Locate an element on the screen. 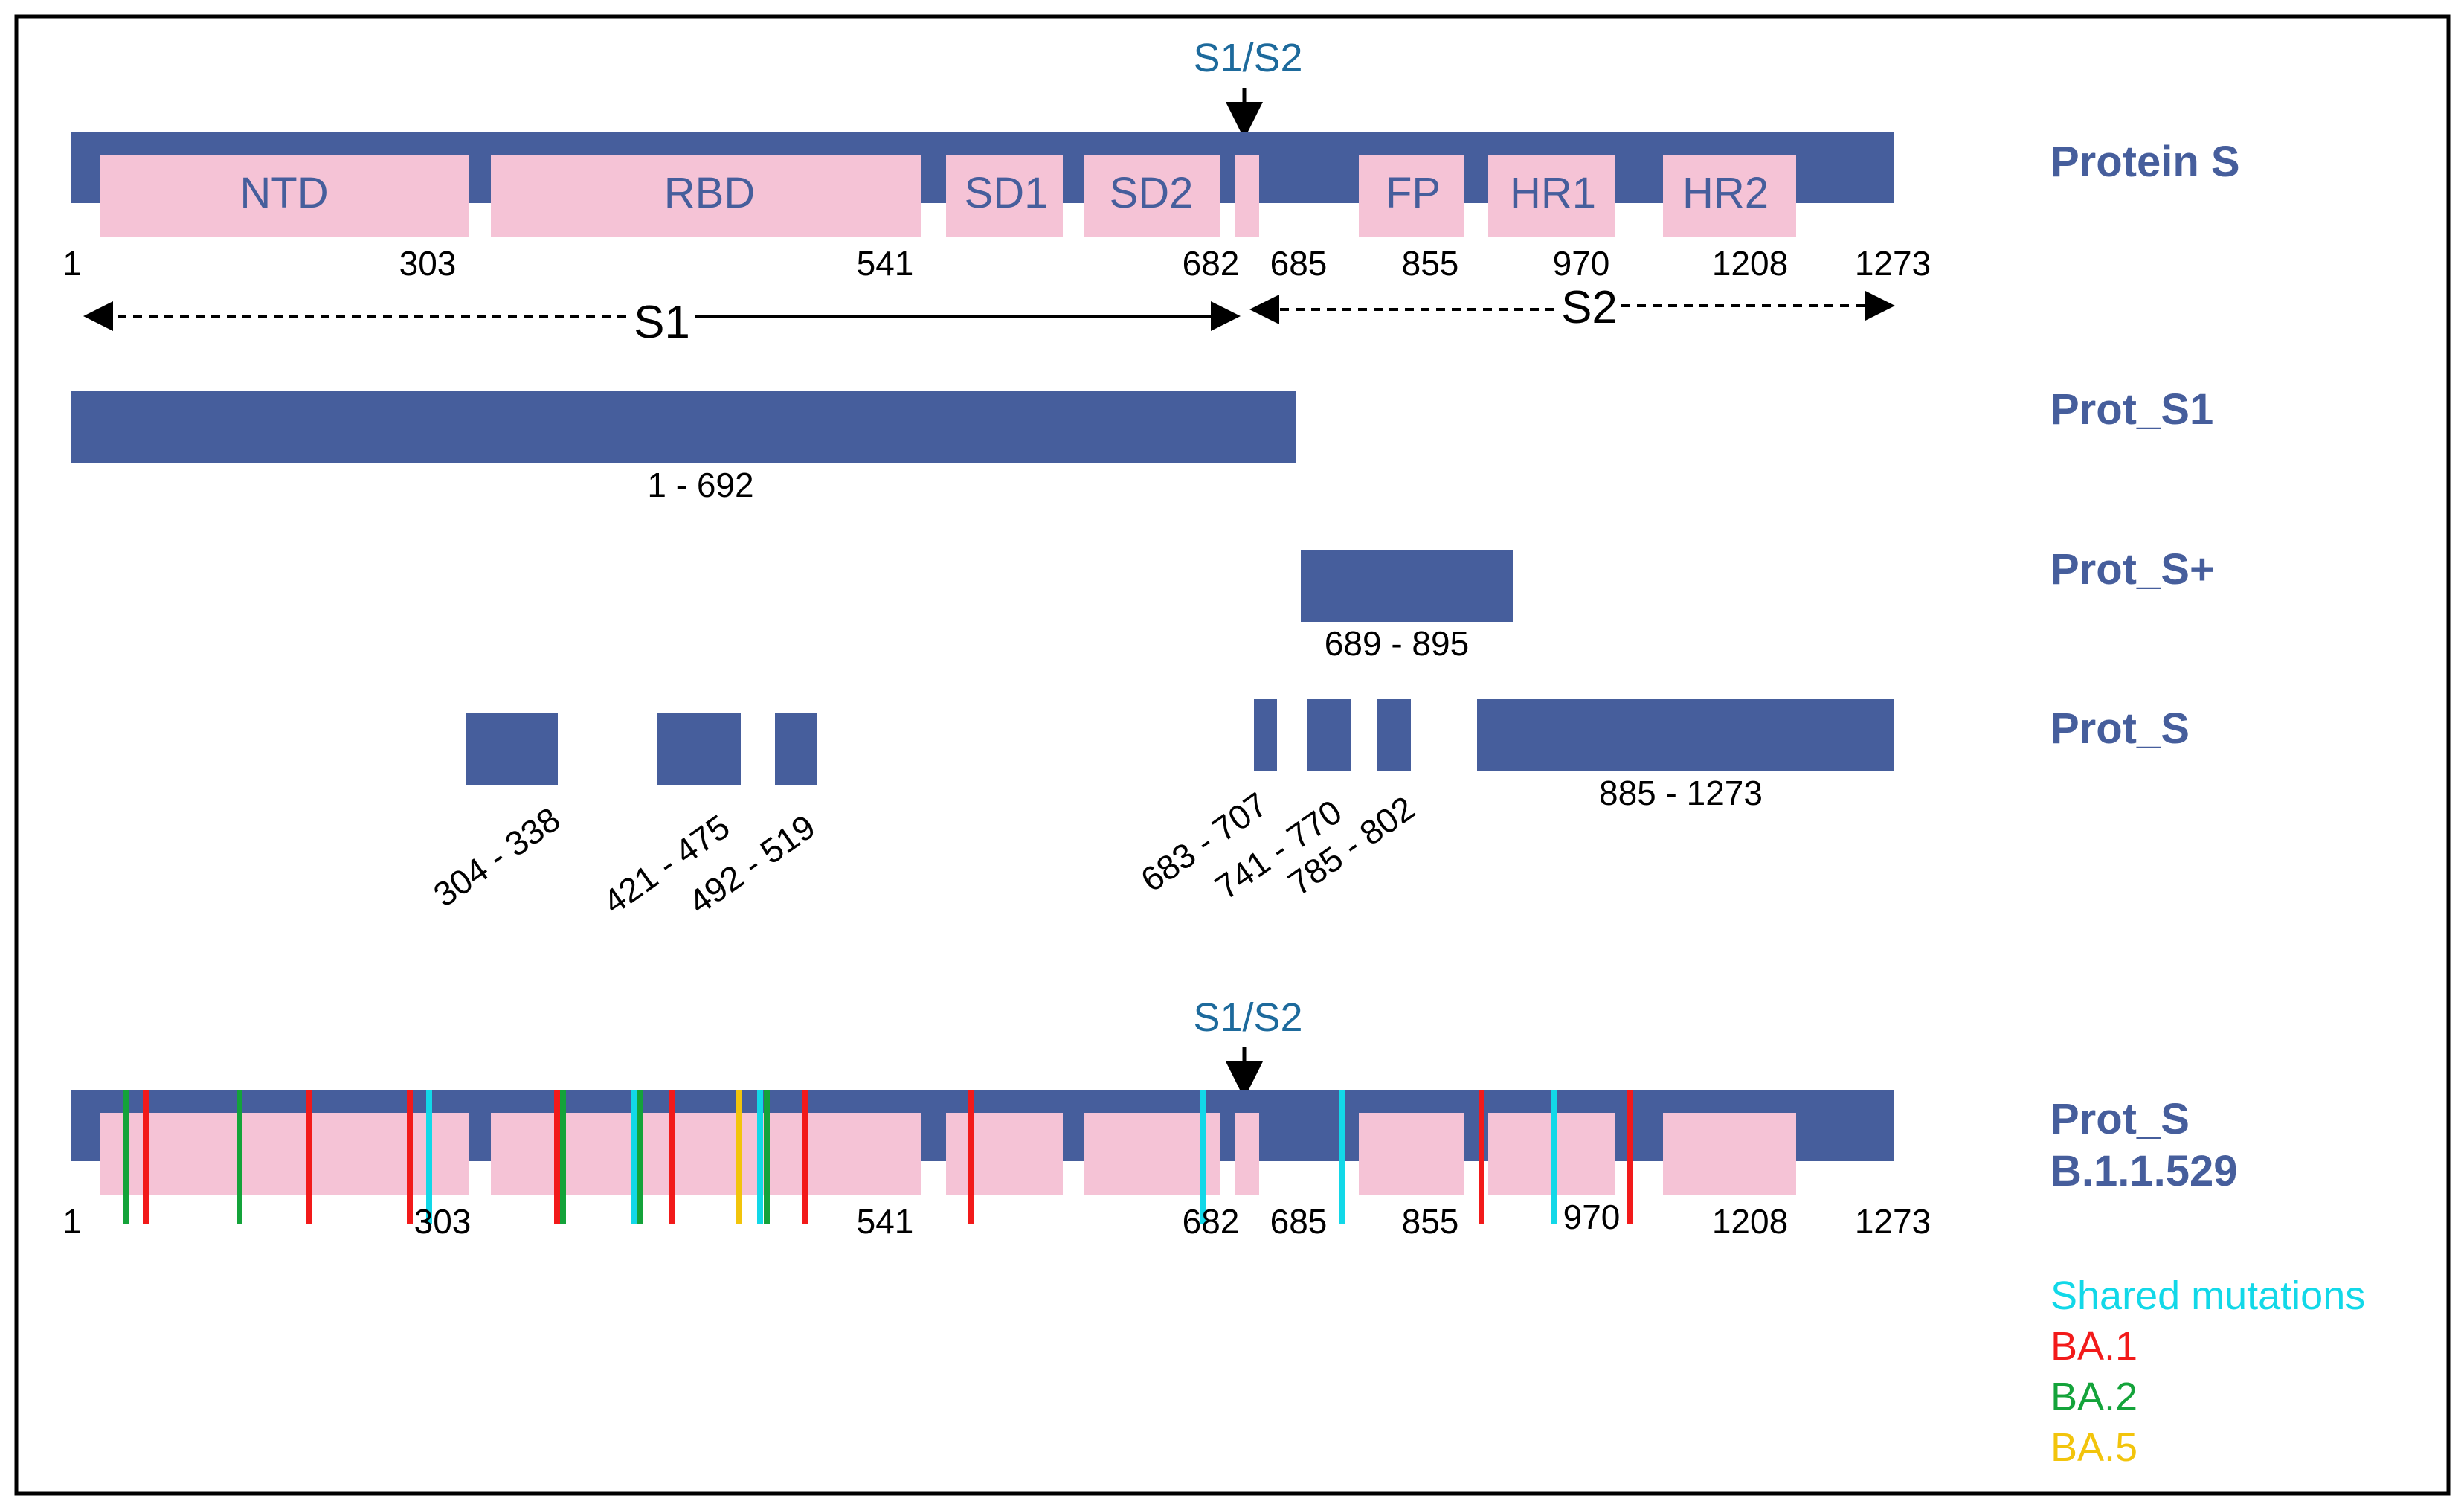 The height and width of the screenshot is (1510, 2464). s1-label: S1 is located at coordinates (662, 322).